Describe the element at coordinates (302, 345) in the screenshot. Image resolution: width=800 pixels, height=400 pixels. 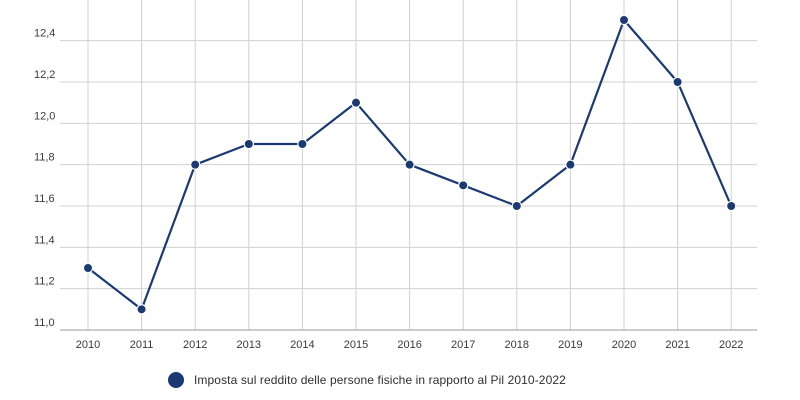
I see `x-tick-label: 2014` at that location.